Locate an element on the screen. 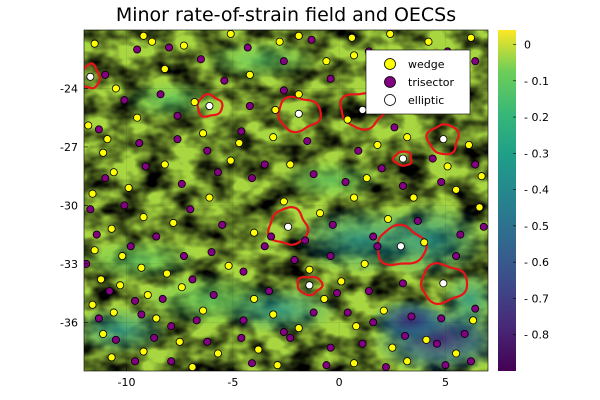 Image resolution: width=600 pixels, height=400 pixels. x-tick-label: -10 is located at coordinates (127, 382).